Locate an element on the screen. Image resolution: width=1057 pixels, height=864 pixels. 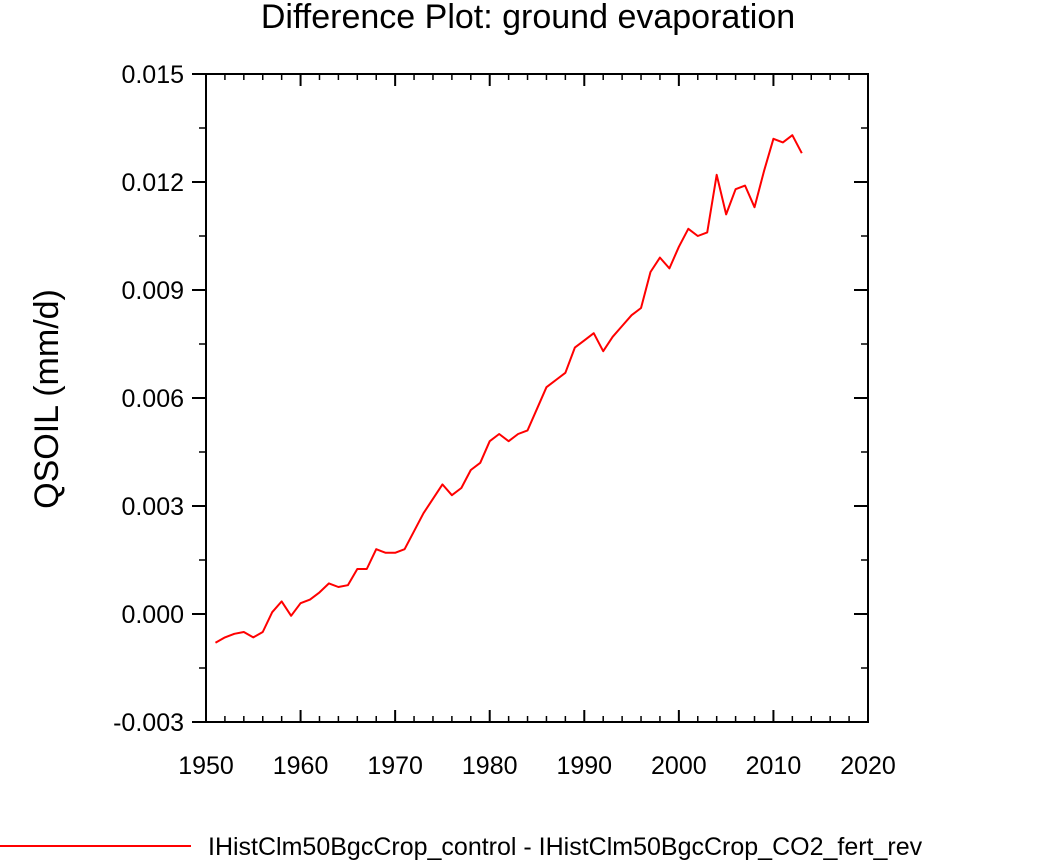
y-tick-label: 0.003 is located at coordinates (152, 507).